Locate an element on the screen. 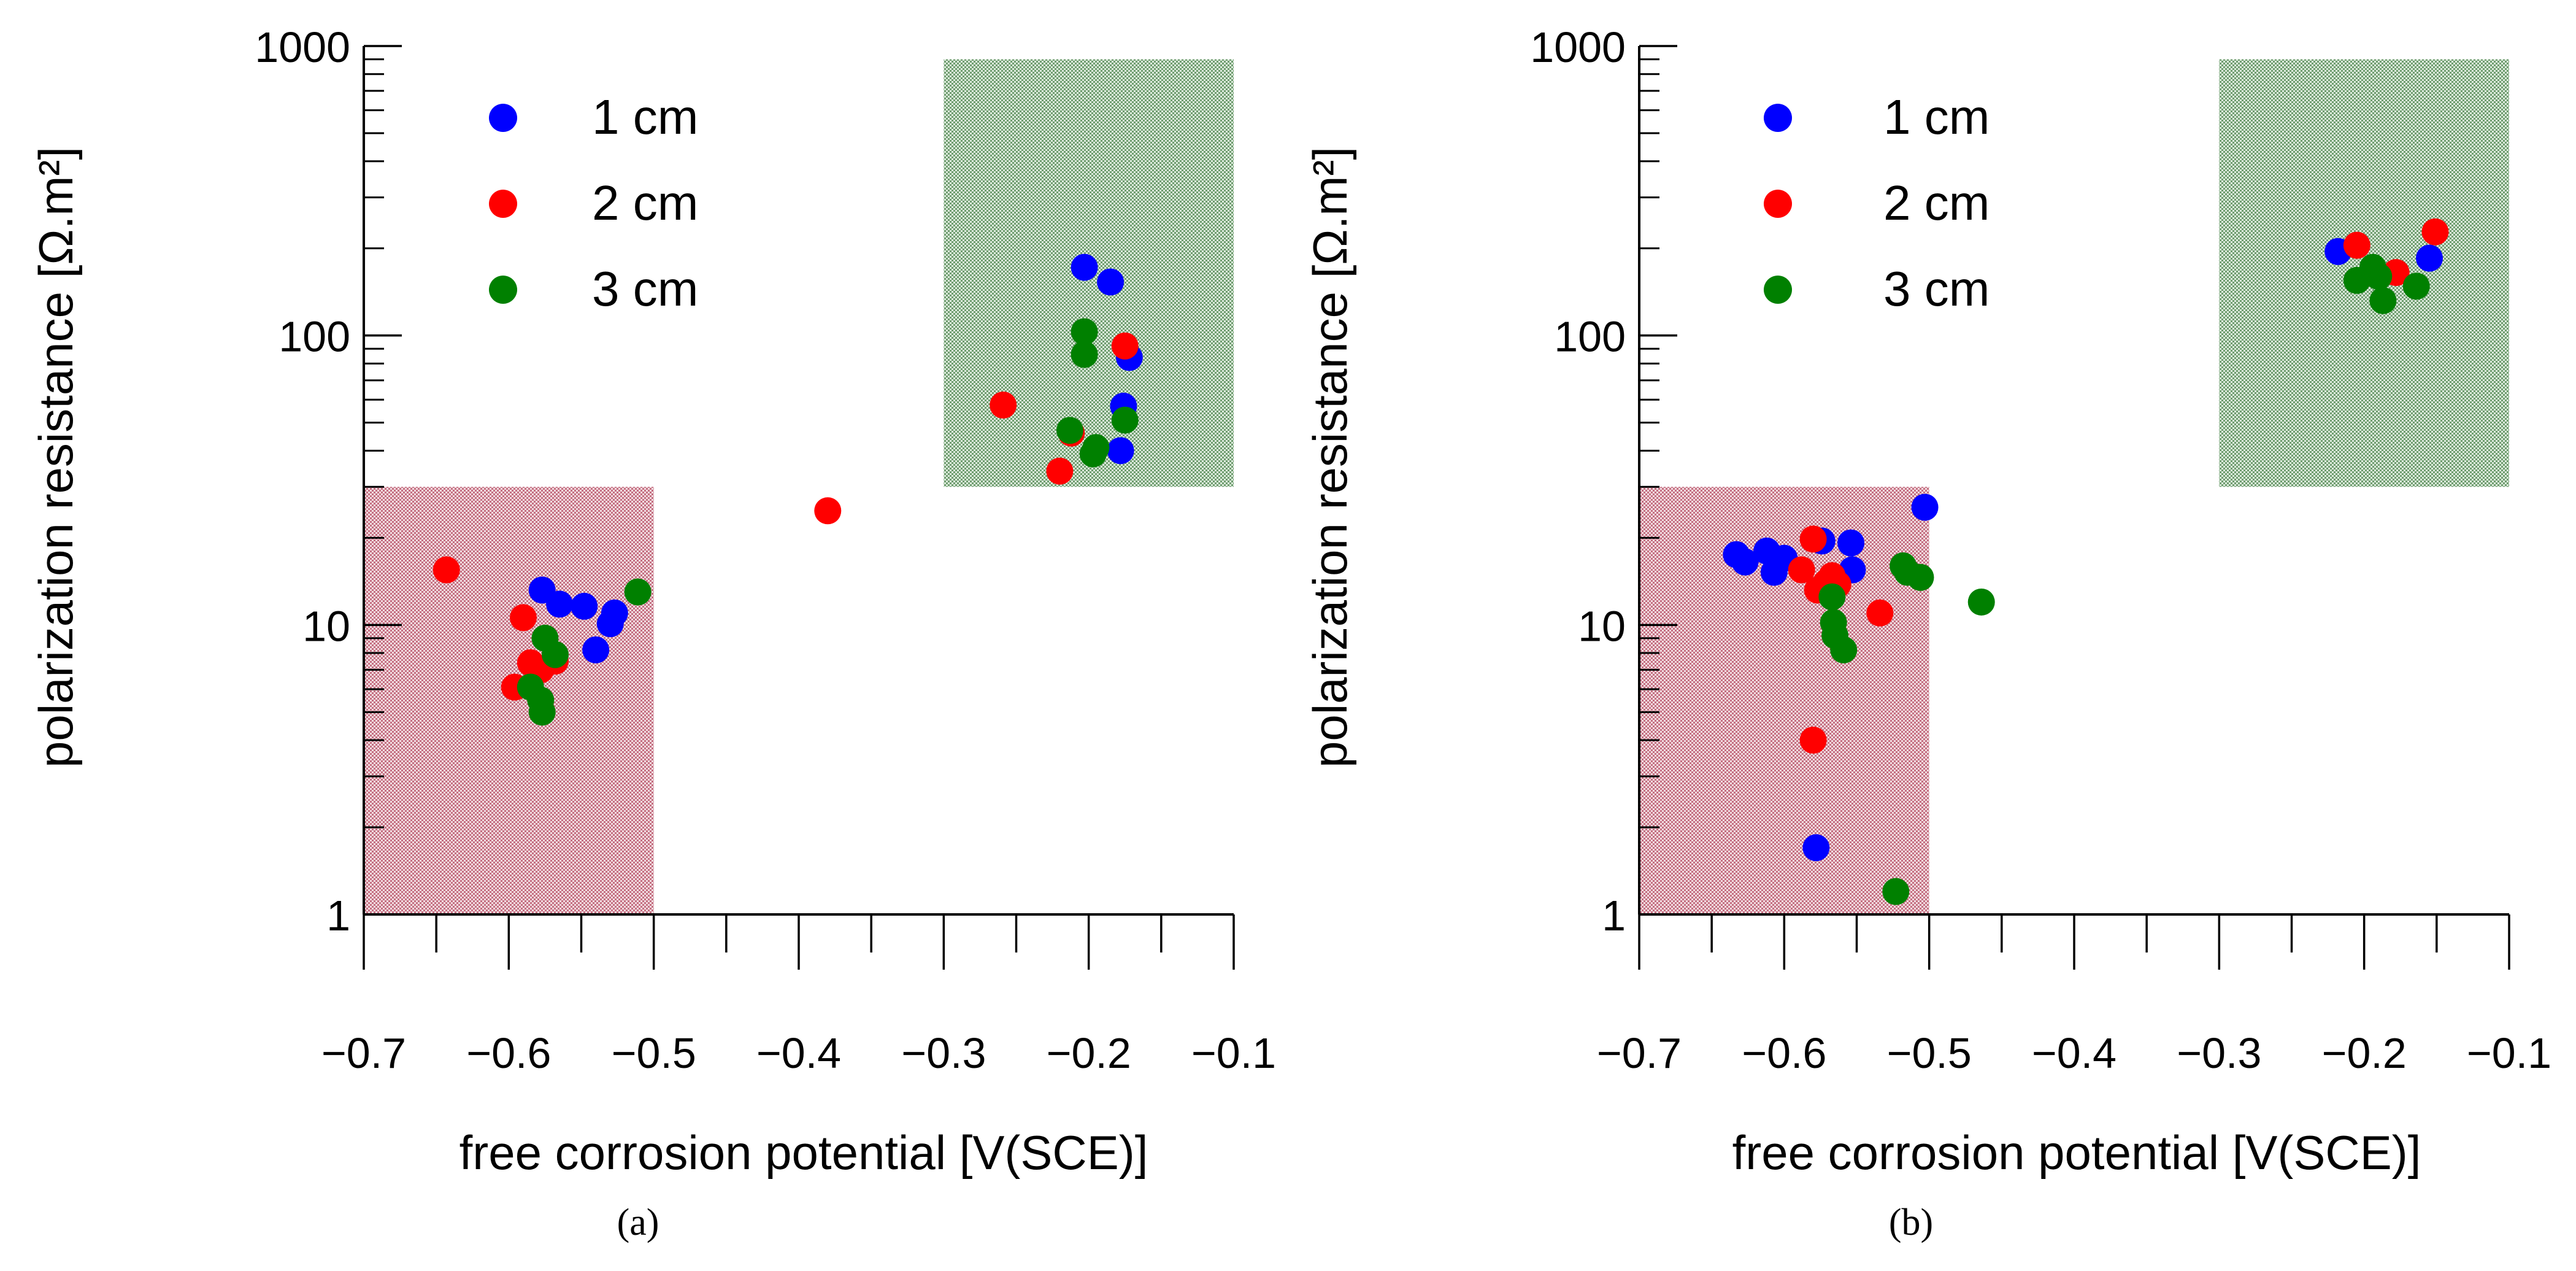 This screenshot has width=2576, height=1271. panel-label: (a) is located at coordinates (638, 1222).